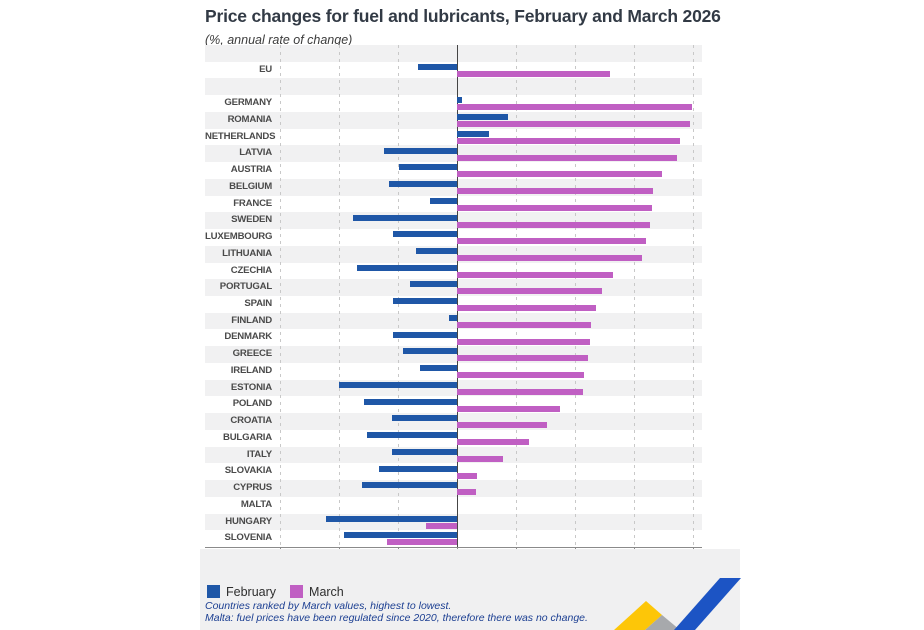 The height and width of the screenshot is (630, 924). I want to click on zero-axis-line, so click(457, 296).